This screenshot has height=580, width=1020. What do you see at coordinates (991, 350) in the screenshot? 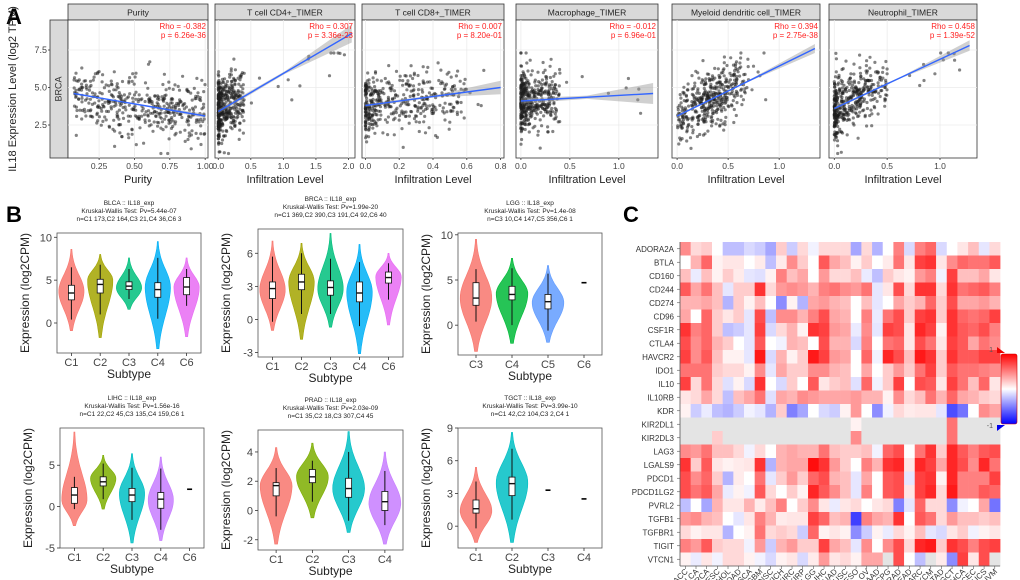
I see `colorbar-max-label: 1` at bounding box center [991, 350].